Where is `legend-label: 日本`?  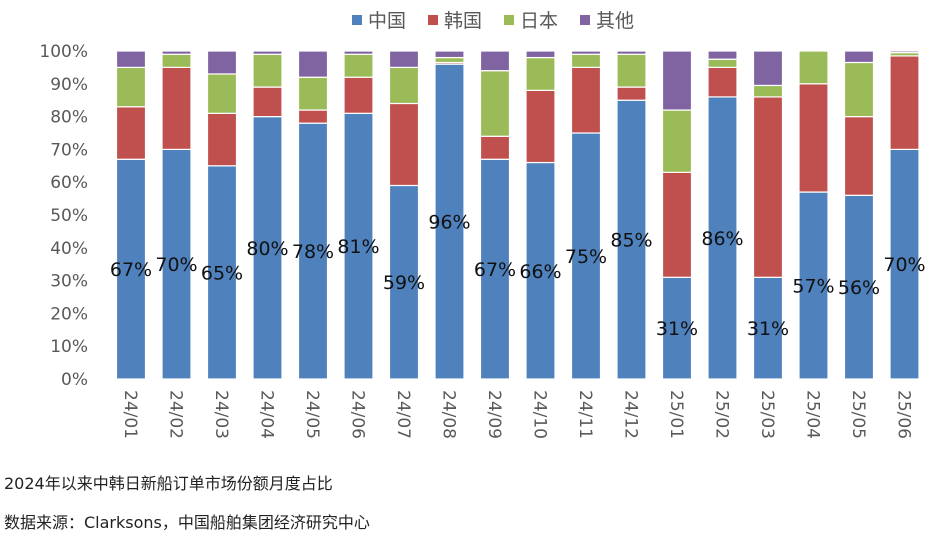
legend-label: 日本 is located at coordinates (539, 21).